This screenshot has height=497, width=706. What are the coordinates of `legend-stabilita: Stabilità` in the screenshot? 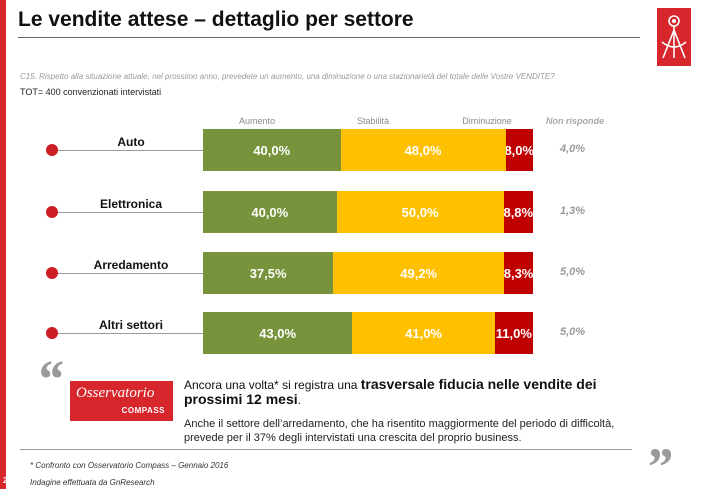 It's located at (373, 121).